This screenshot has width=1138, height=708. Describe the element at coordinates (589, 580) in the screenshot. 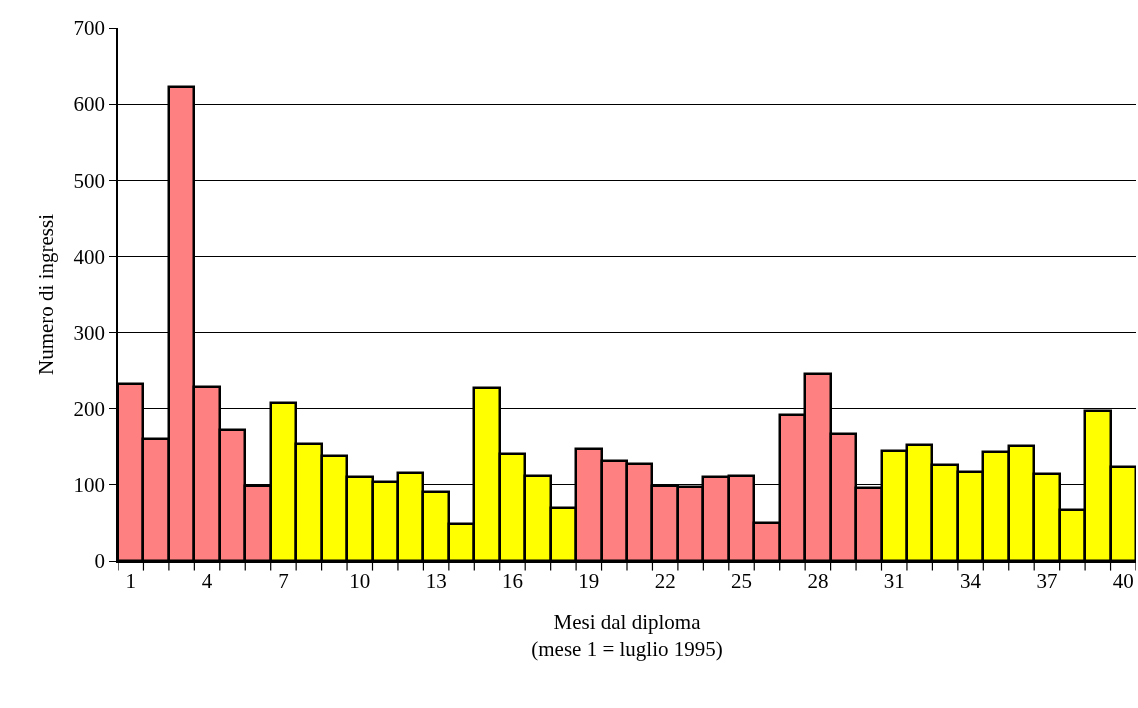

I see `x-tick-label: 19` at that location.